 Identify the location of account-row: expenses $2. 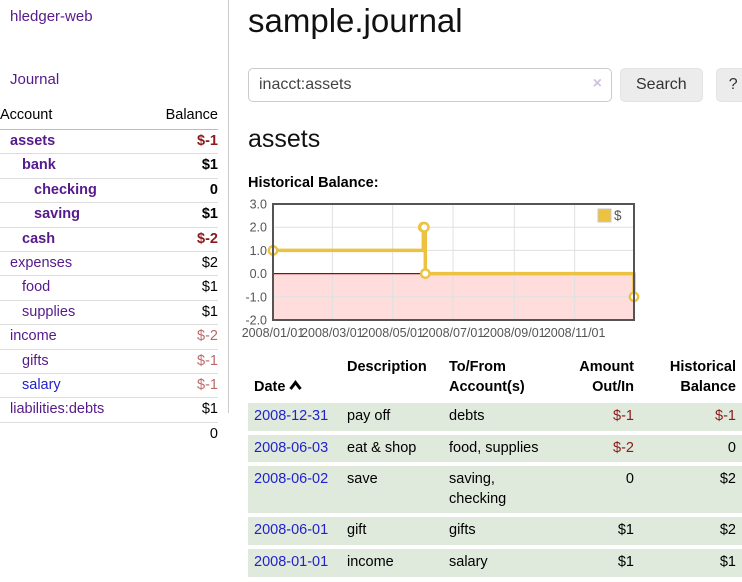
(109, 264).